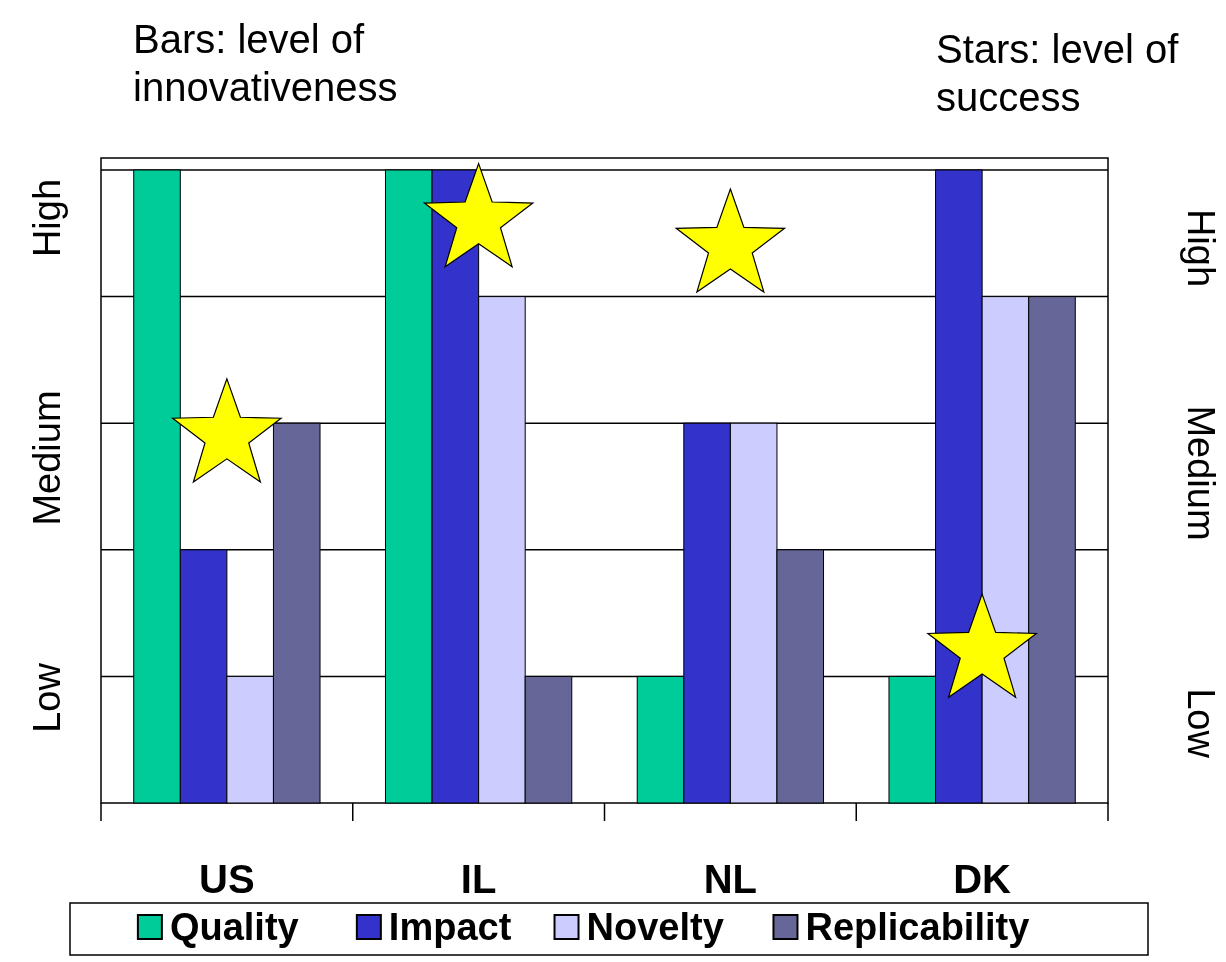  What do you see at coordinates (730, 879) in the screenshot?
I see `x-tick-label: NL` at bounding box center [730, 879].